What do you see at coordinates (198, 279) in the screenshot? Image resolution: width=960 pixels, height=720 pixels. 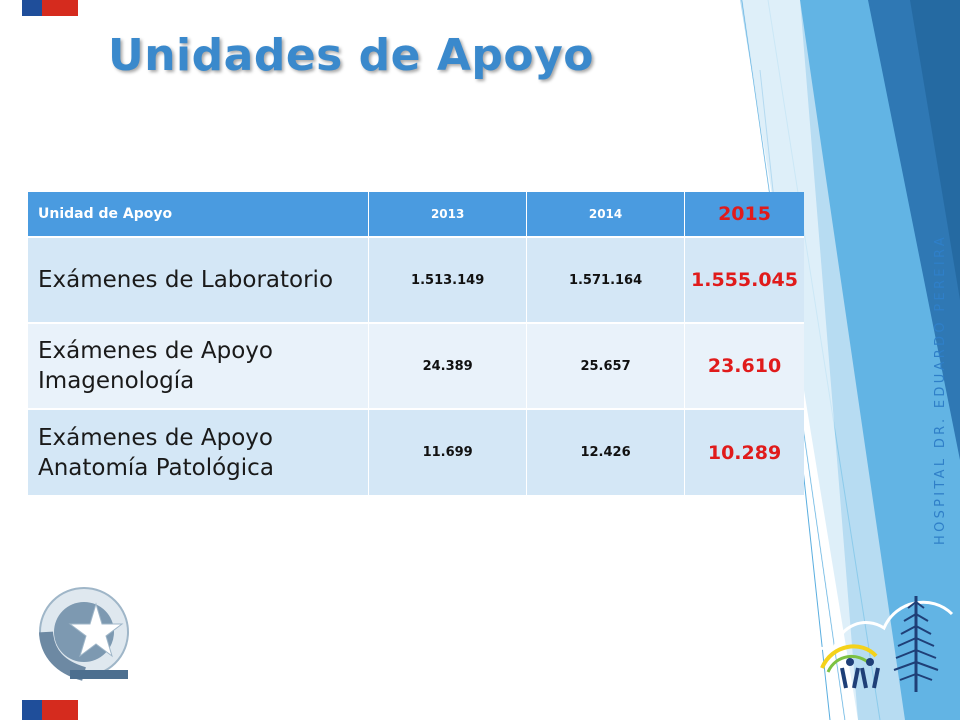 I see `row-label: Exámenes de Laboratorio` at bounding box center [198, 279].